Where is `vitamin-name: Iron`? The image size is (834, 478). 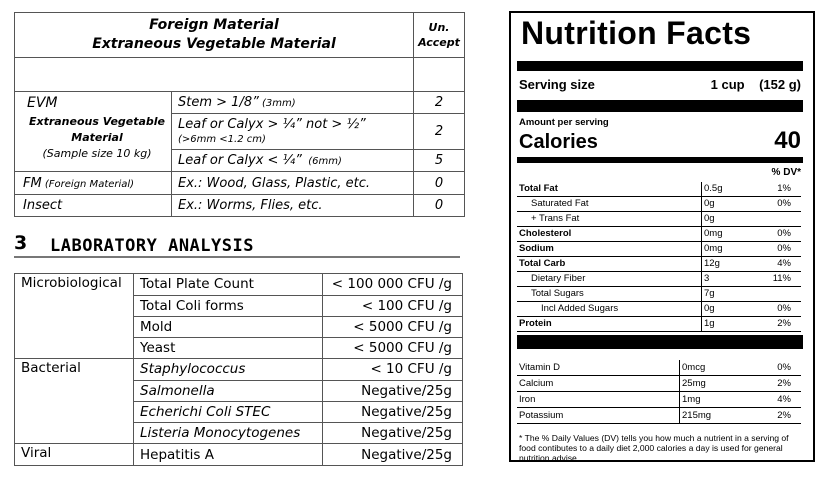
vitamin-name: Iron is located at coordinates (598, 399).